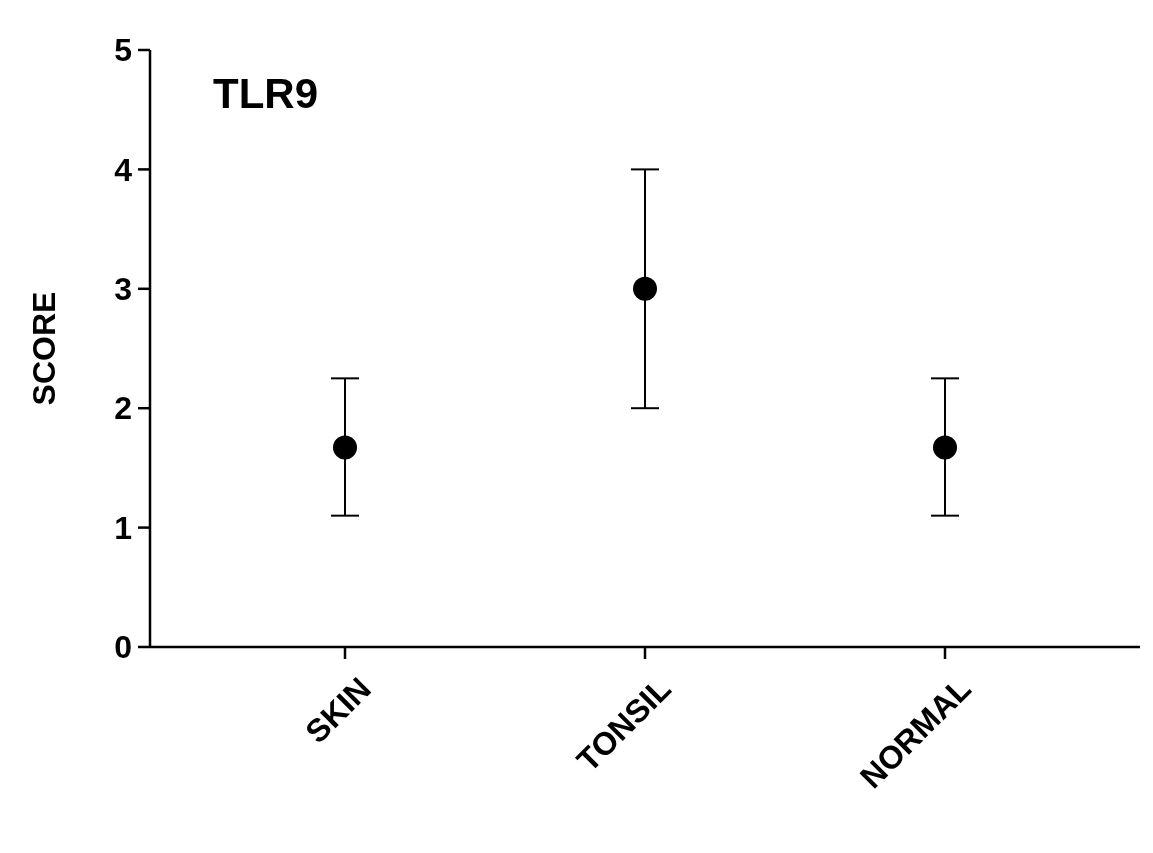 The image size is (1153, 853). Describe the element at coordinates (123, 647) in the screenshot. I see `y-tick-label: 0` at that location.